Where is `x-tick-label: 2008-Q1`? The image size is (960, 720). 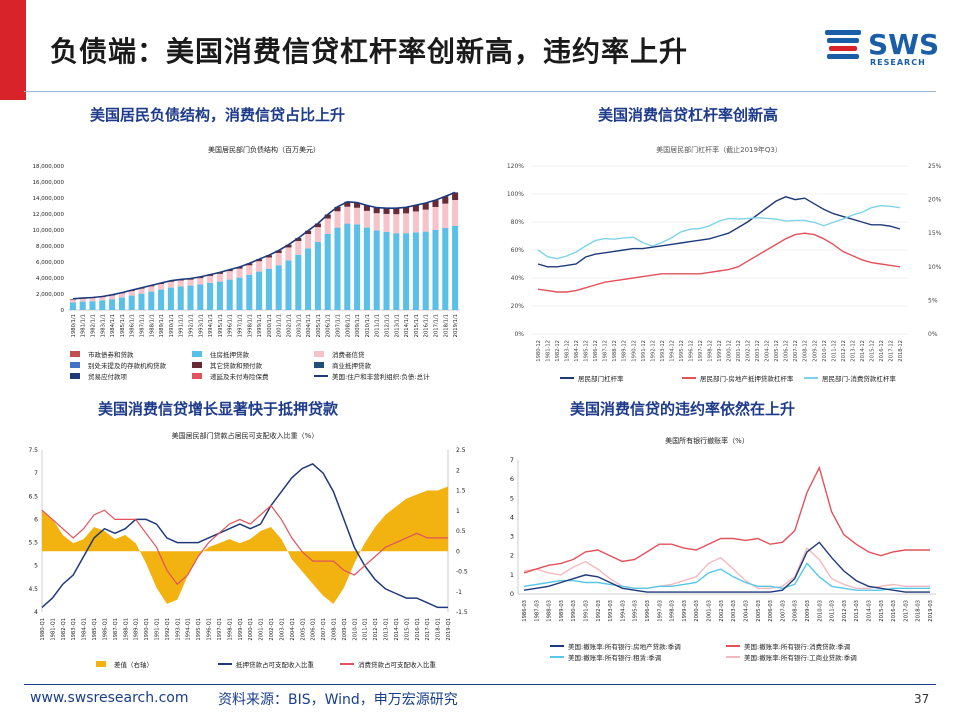
x-tick-label: 2008-Q1 is located at coordinates (334, 629).